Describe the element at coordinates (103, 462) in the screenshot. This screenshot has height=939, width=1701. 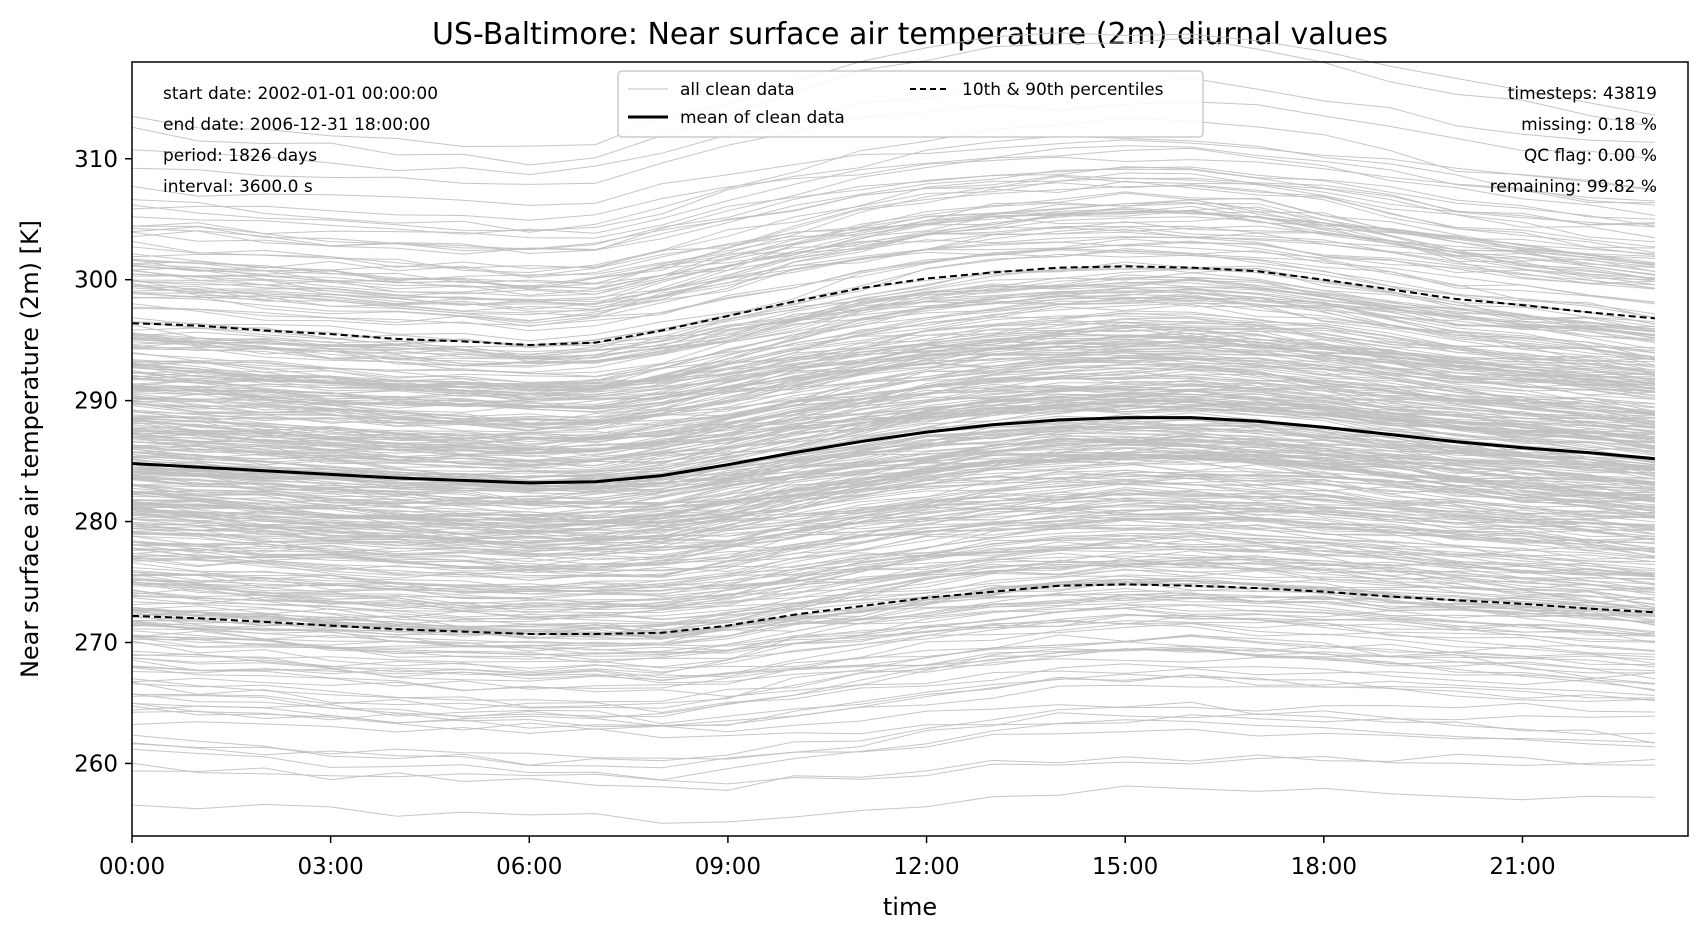
I see `y-axis: 260 270 280 290 300 310` at that location.